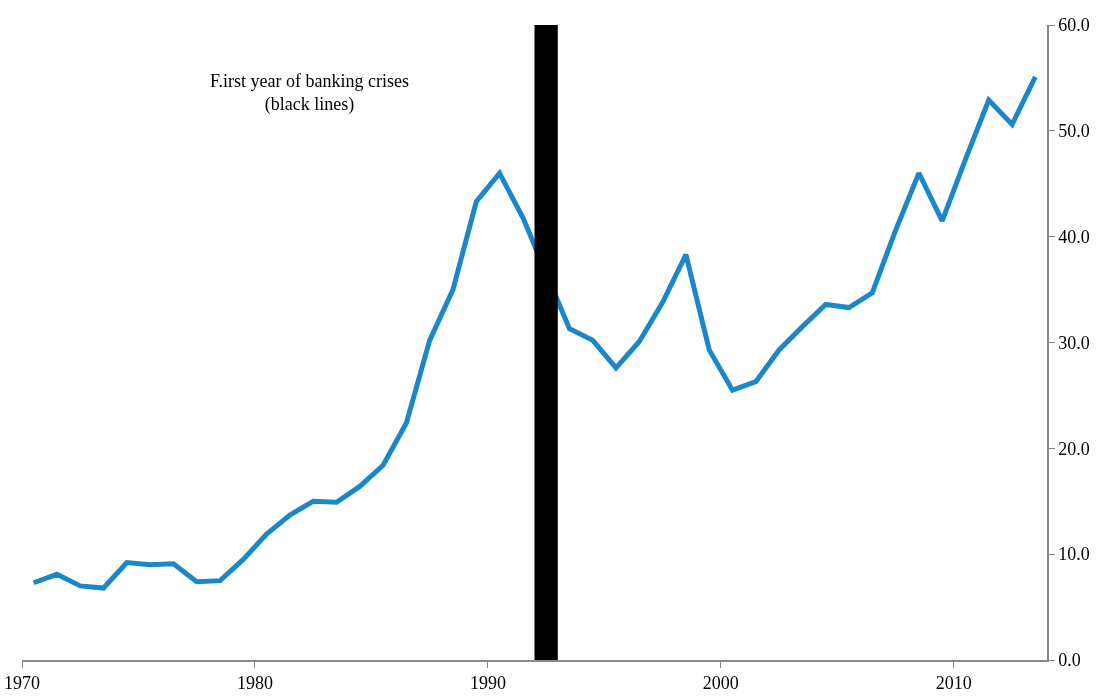 The height and width of the screenshot is (700, 1112). Describe the element at coordinates (1074, 25) in the screenshot. I see `y2-tick-label: 60.0` at that location.